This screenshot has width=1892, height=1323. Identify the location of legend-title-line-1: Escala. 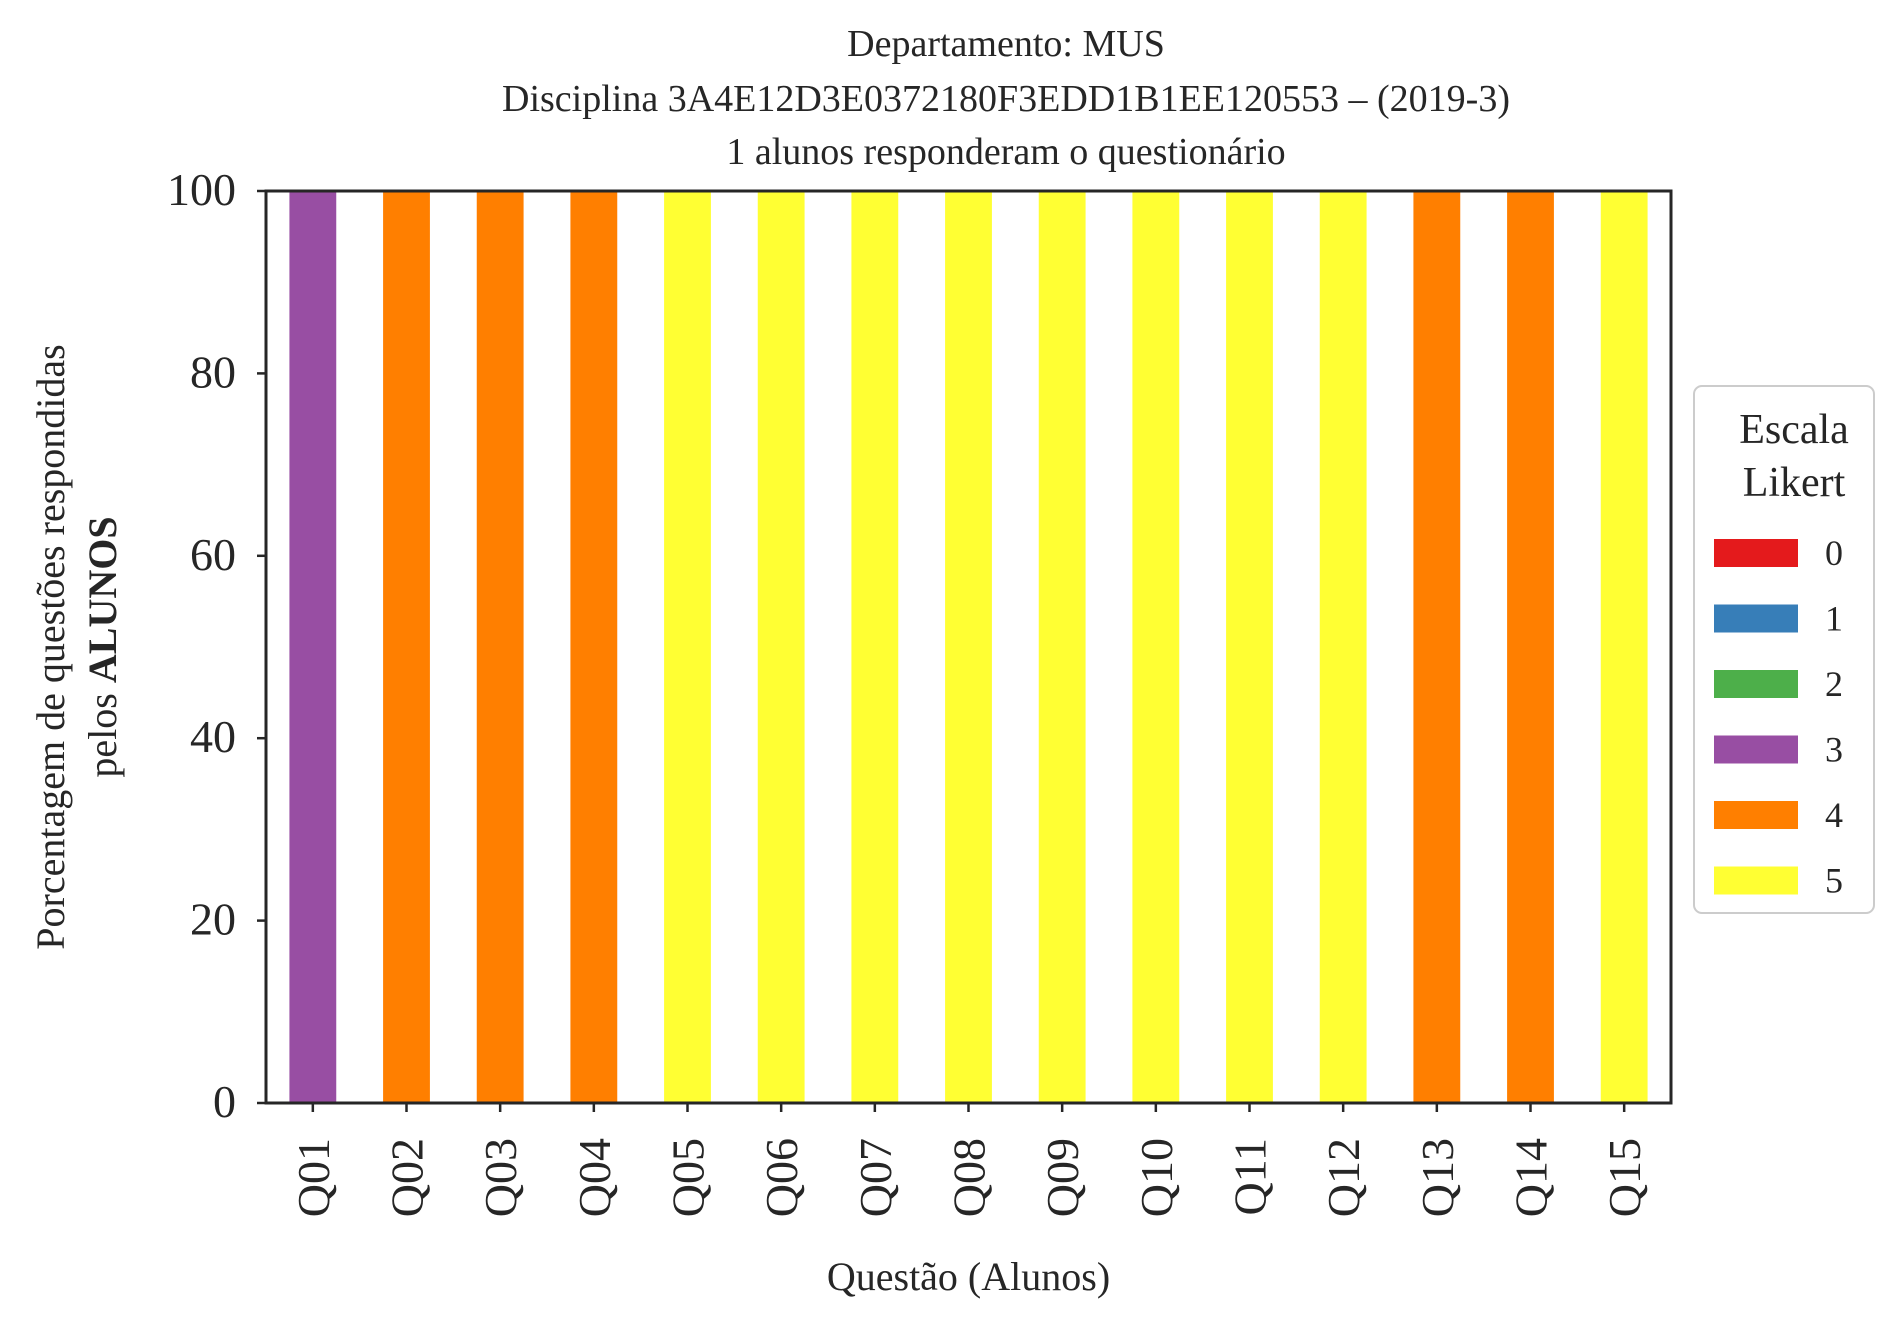
(1794, 430).